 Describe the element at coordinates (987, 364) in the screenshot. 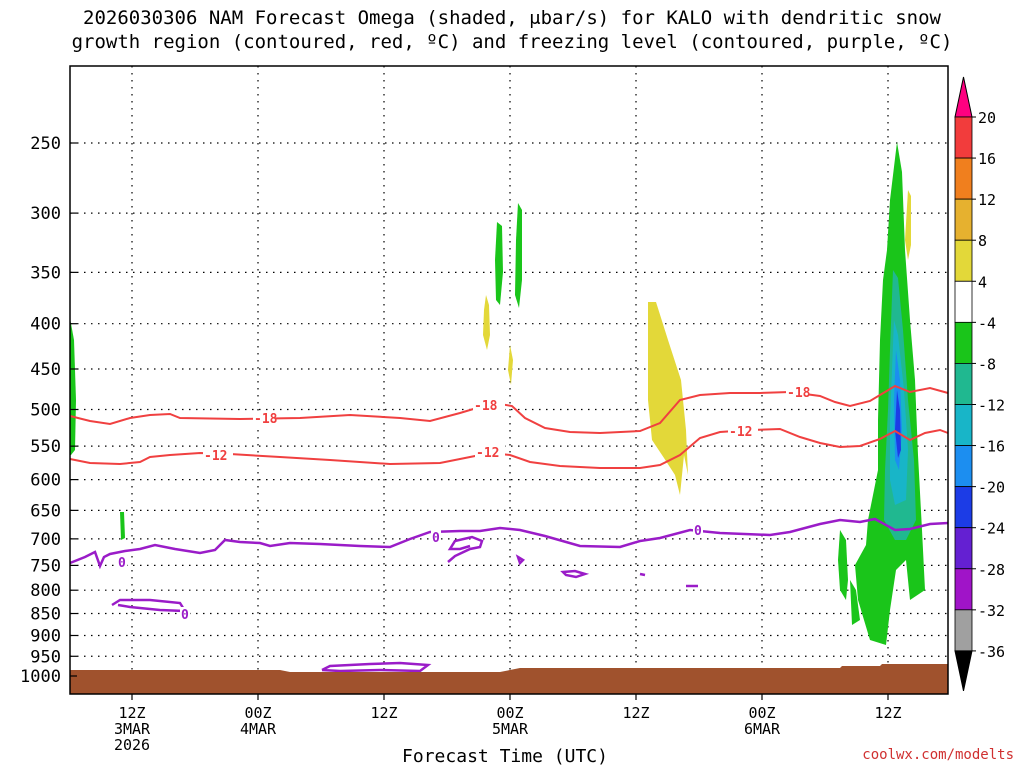

I see `colorbar-label: -8` at that location.